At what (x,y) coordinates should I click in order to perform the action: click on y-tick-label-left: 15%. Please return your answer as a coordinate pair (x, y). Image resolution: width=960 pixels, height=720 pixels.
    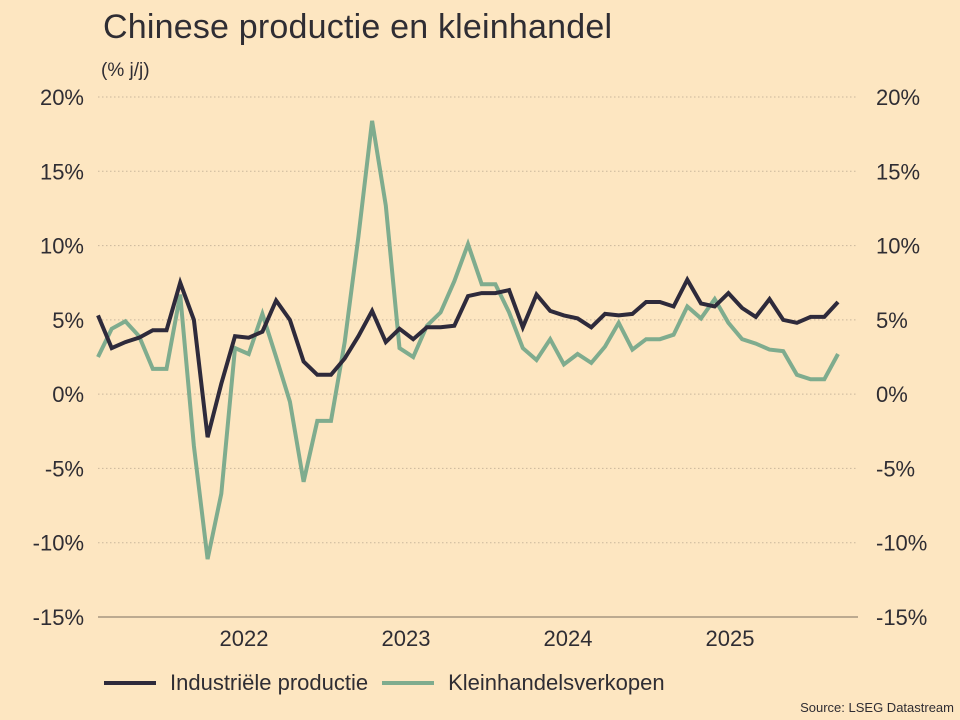
    Looking at the image, I should click on (62, 171).